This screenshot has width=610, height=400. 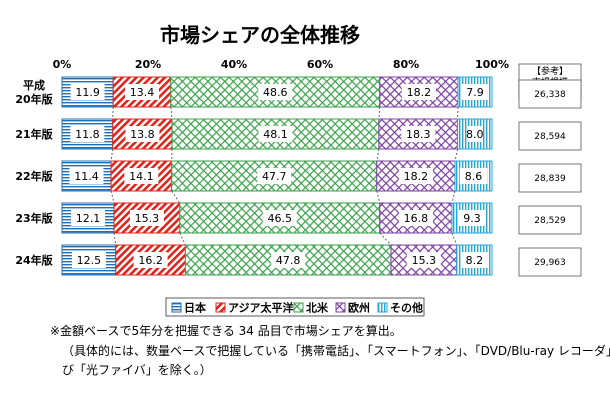 I want to click on legend-label: 日本, so click(x=195, y=308).